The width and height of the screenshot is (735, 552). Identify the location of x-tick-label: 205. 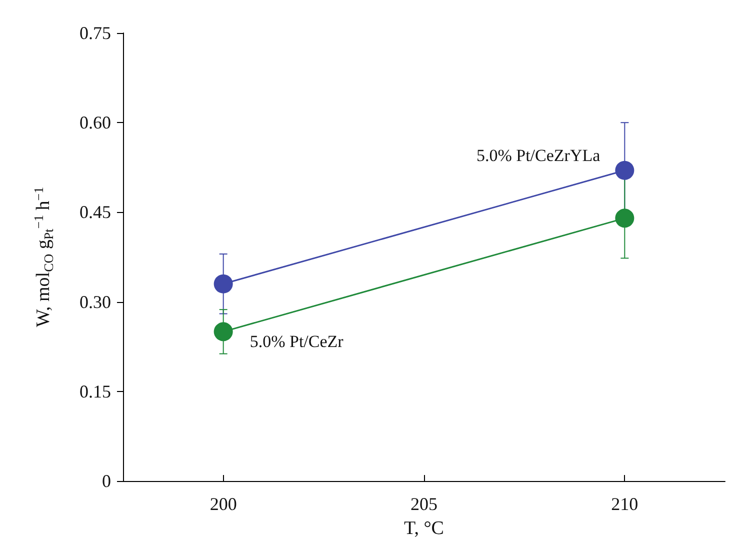
(424, 504).